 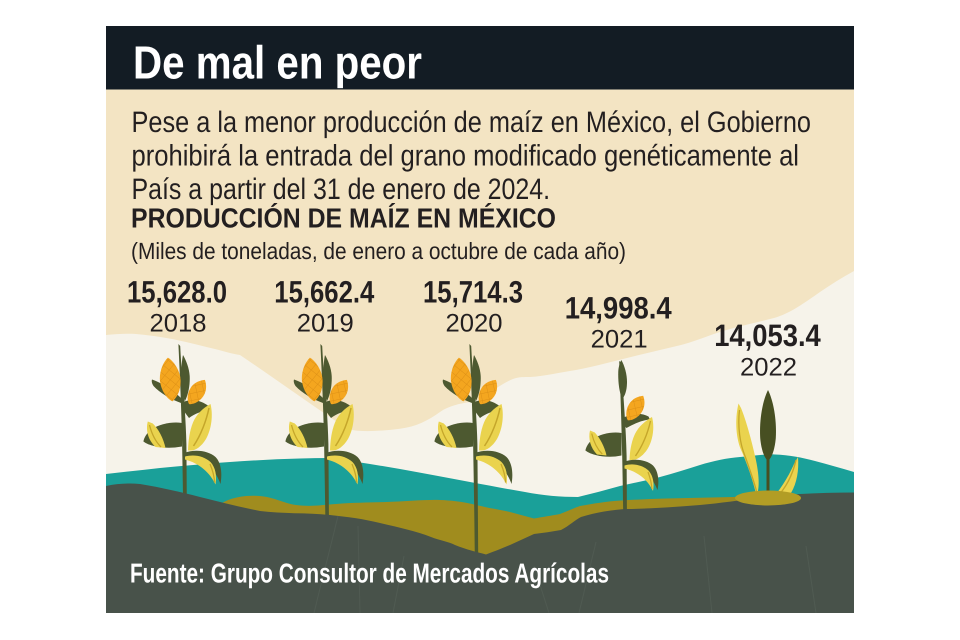 I want to click on svg-text: 14,998.4, so click(x=619, y=307).